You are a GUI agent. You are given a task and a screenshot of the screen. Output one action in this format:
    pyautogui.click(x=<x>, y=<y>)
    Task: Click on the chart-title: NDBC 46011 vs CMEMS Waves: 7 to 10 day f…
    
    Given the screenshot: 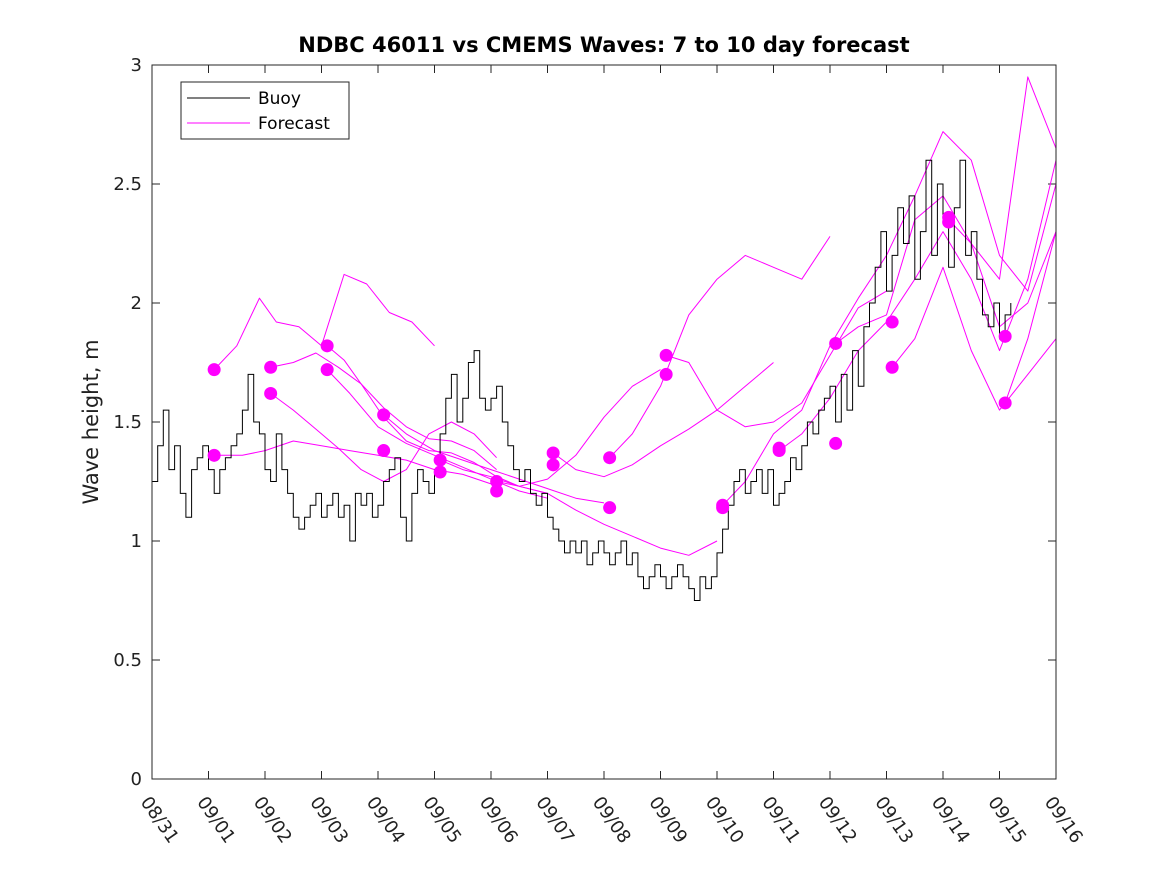 What is the action you would take?
    pyautogui.click(x=603, y=45)
    